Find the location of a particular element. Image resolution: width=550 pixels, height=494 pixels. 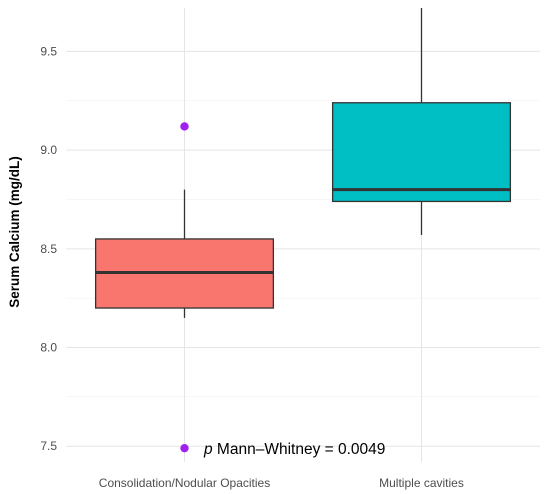

p-symbol: p is located at coordinates (208, 449).